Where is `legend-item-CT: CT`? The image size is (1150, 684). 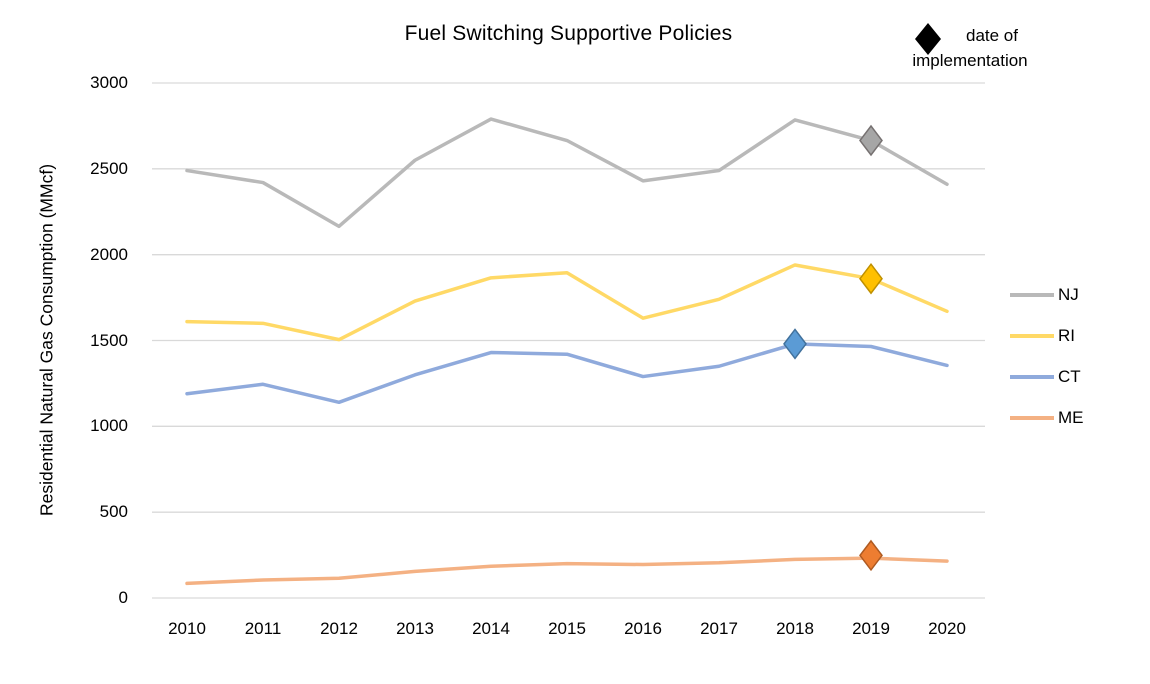 legend-item-CT: CT is located at coordinates (1045, 377).